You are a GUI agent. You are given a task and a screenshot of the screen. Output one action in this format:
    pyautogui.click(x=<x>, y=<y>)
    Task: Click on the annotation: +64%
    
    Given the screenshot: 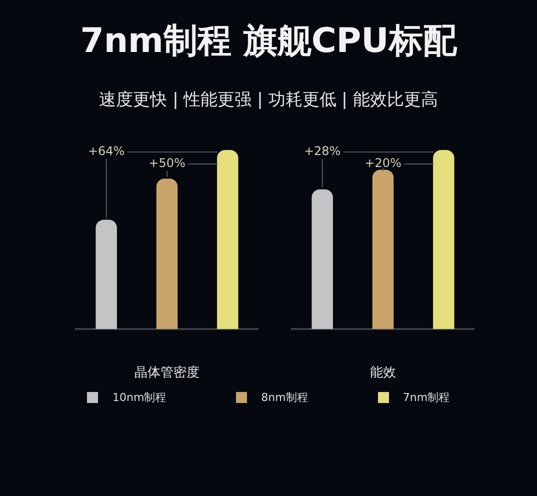 What is the action you would take?
    pyautogui.click(x=106, y=151)
    